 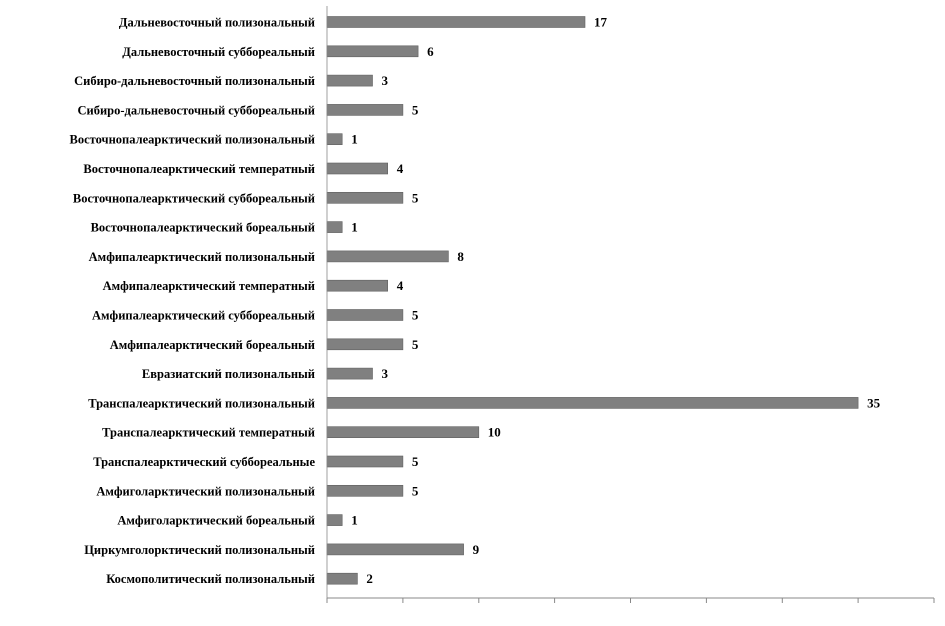 What do you see at coordinates (210, 579) in the screenshot?
I see `category-label: Космополитический полизональный` at bounding box center [210, 579].